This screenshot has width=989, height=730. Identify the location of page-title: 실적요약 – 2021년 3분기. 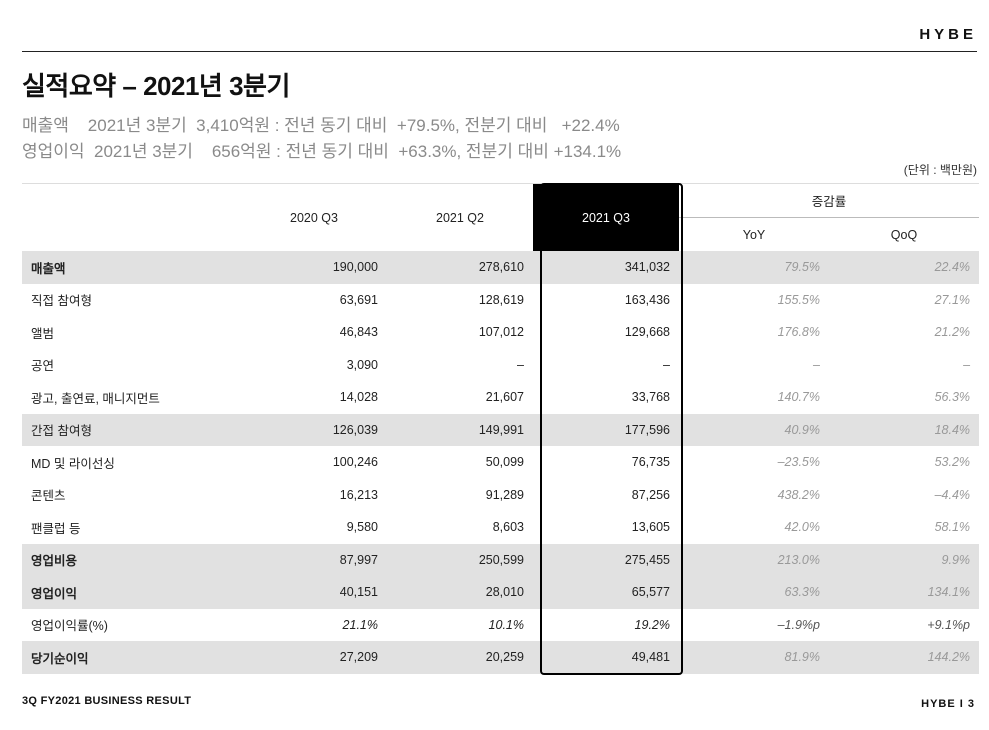
(156, 86).